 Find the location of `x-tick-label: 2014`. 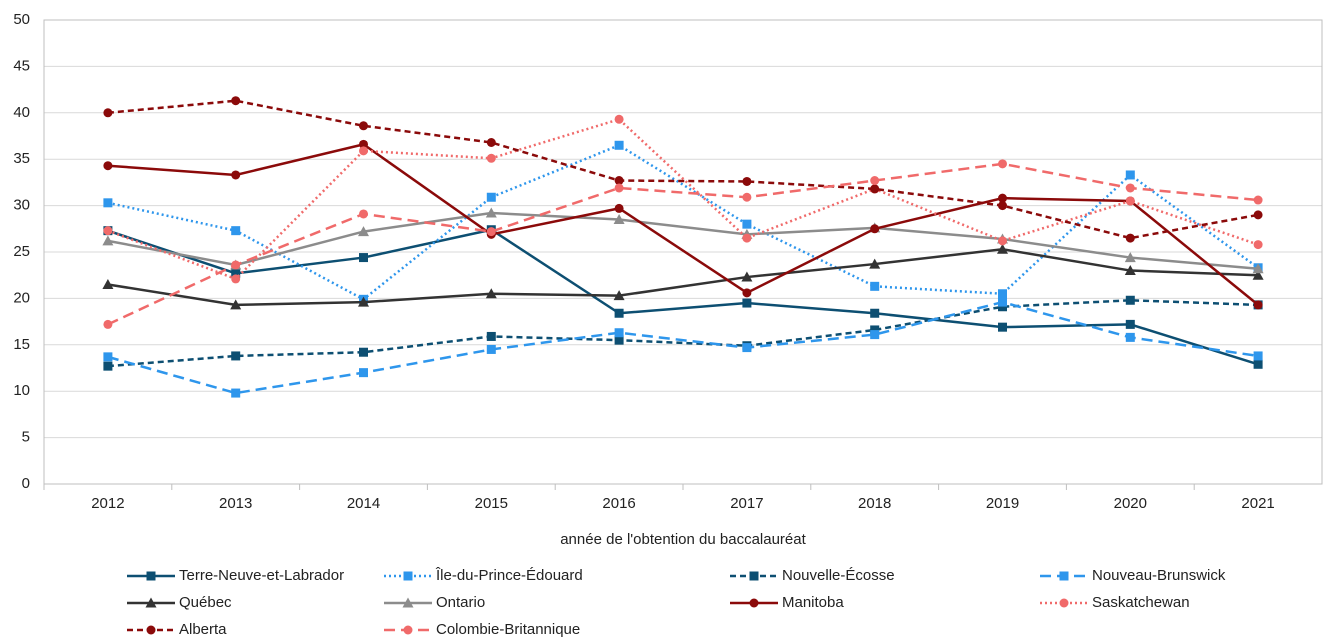

x-tick-label: 2014 is located at coordinates (363, 503).